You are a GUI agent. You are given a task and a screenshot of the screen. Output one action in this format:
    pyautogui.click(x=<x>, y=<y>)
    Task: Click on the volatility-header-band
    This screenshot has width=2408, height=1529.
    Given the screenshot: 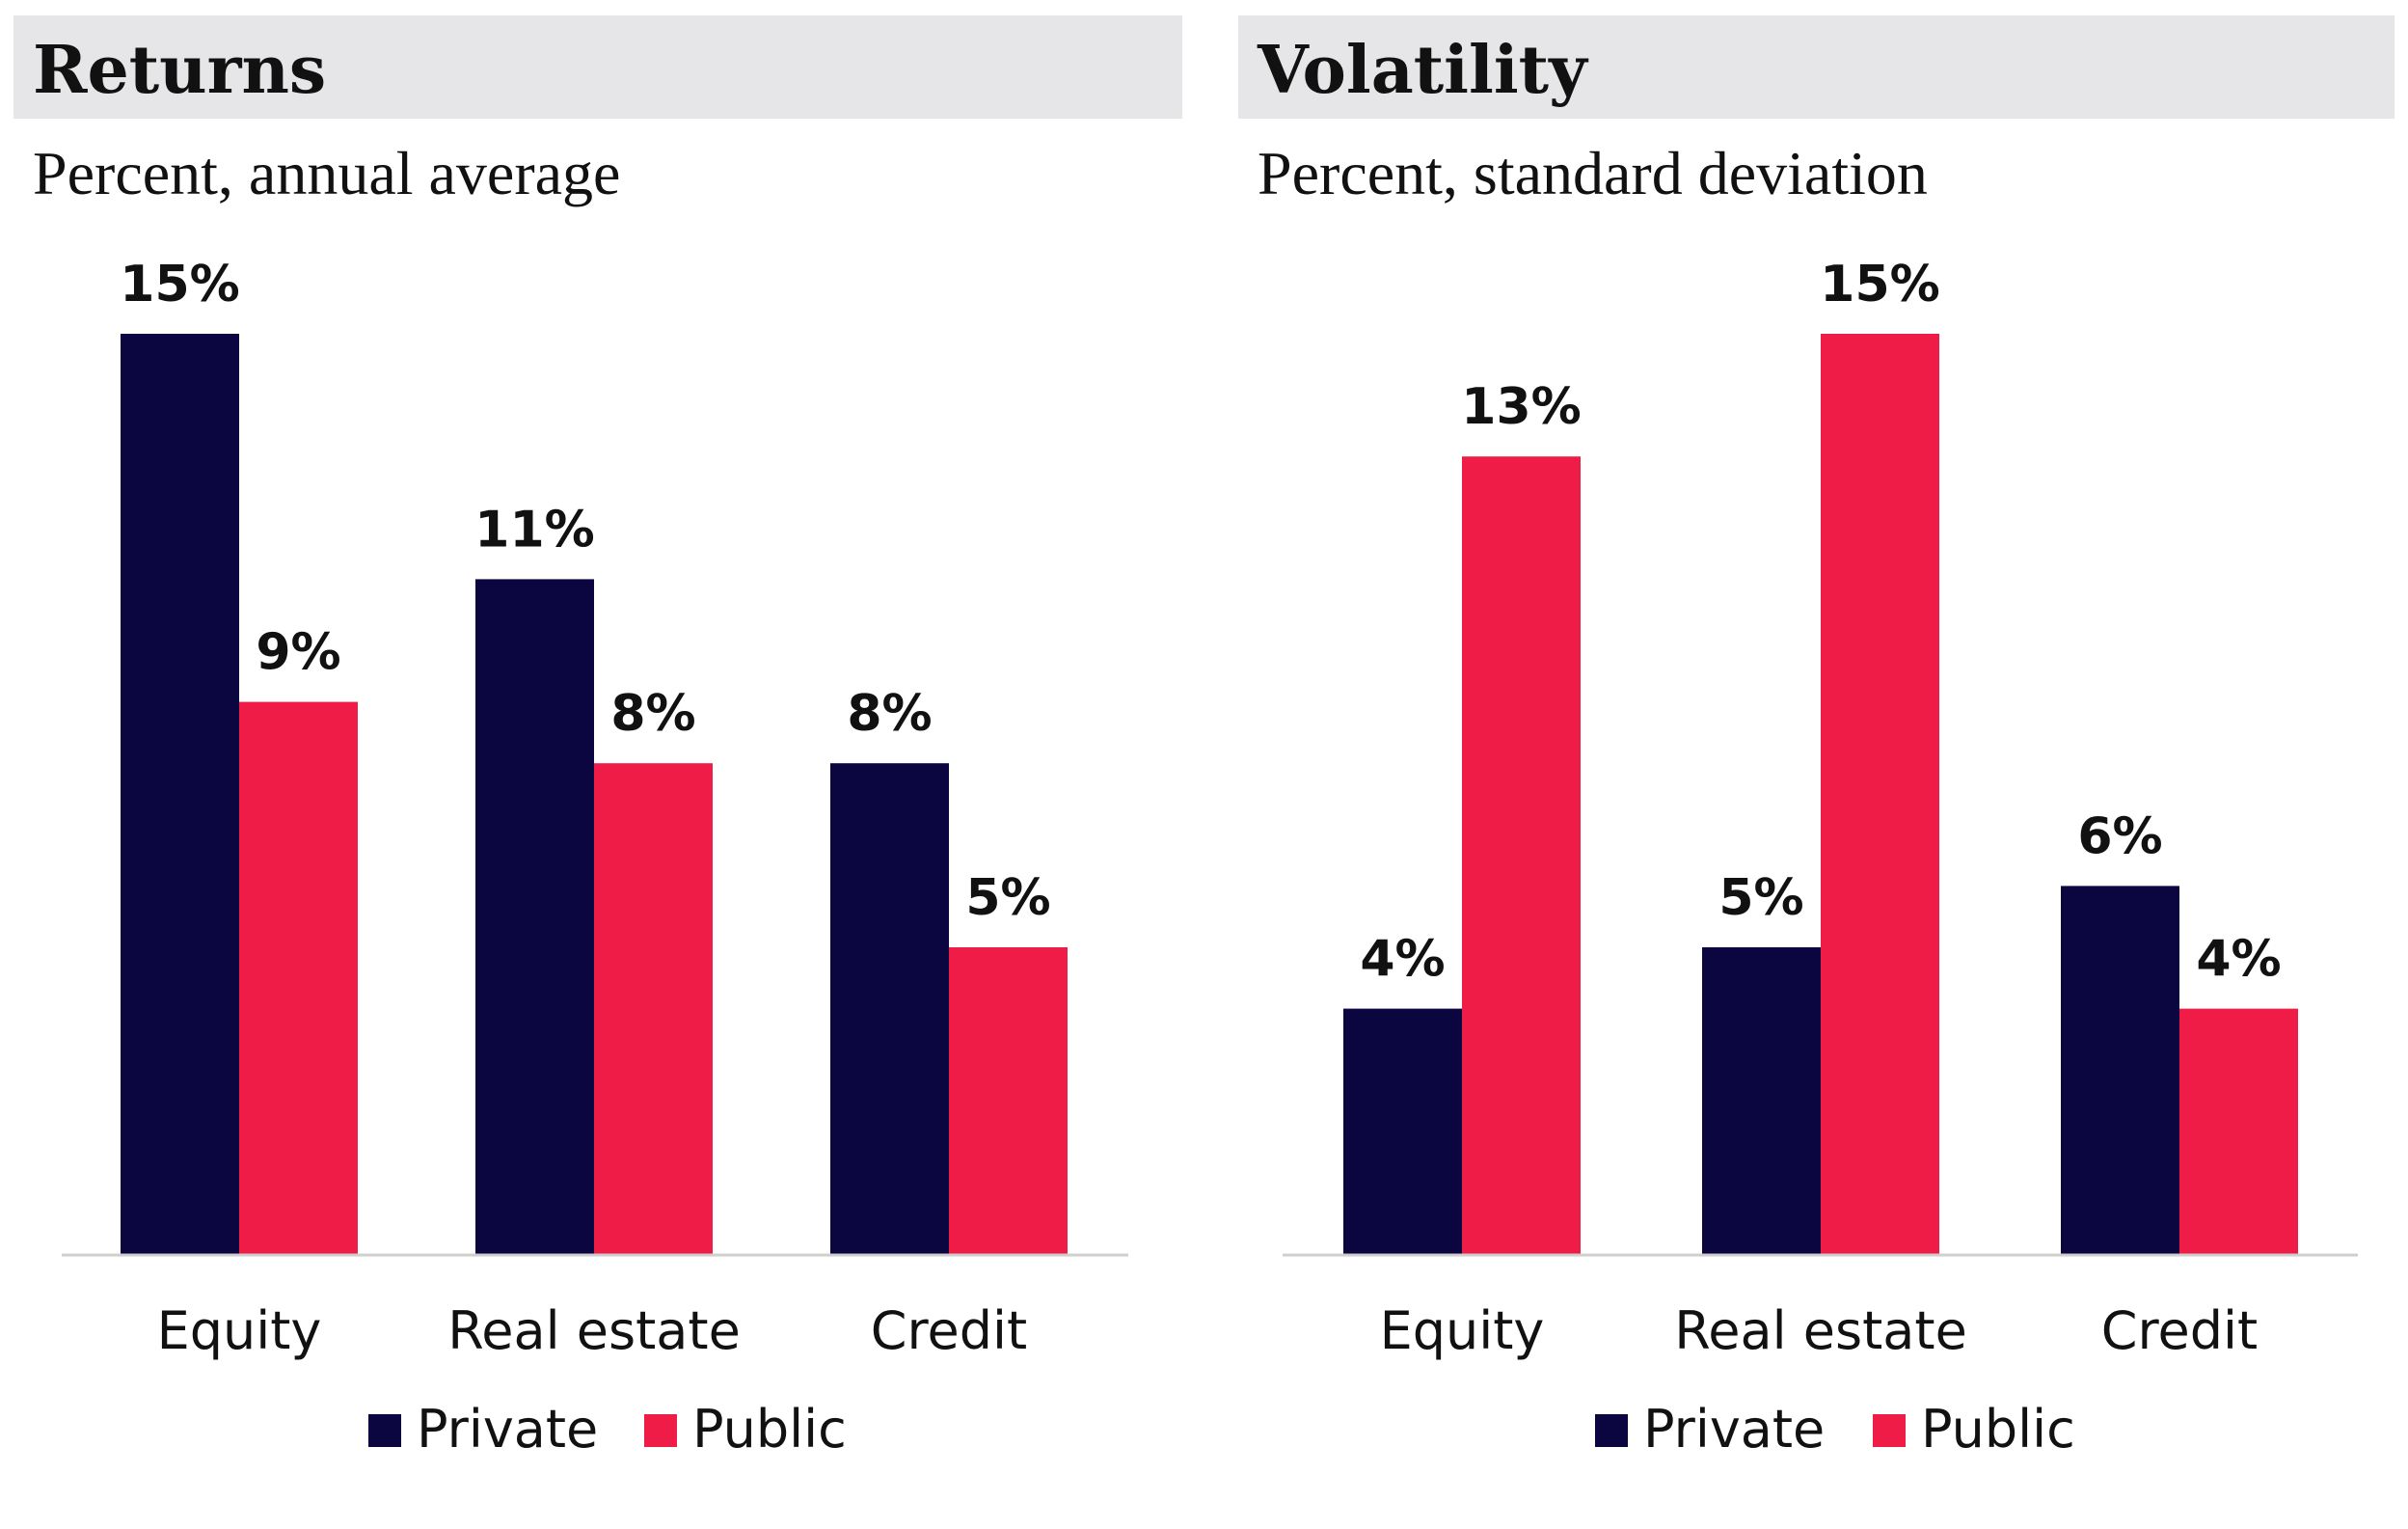 What is the action you would take?
    pyautogui.click(x=1816, y=67)
    